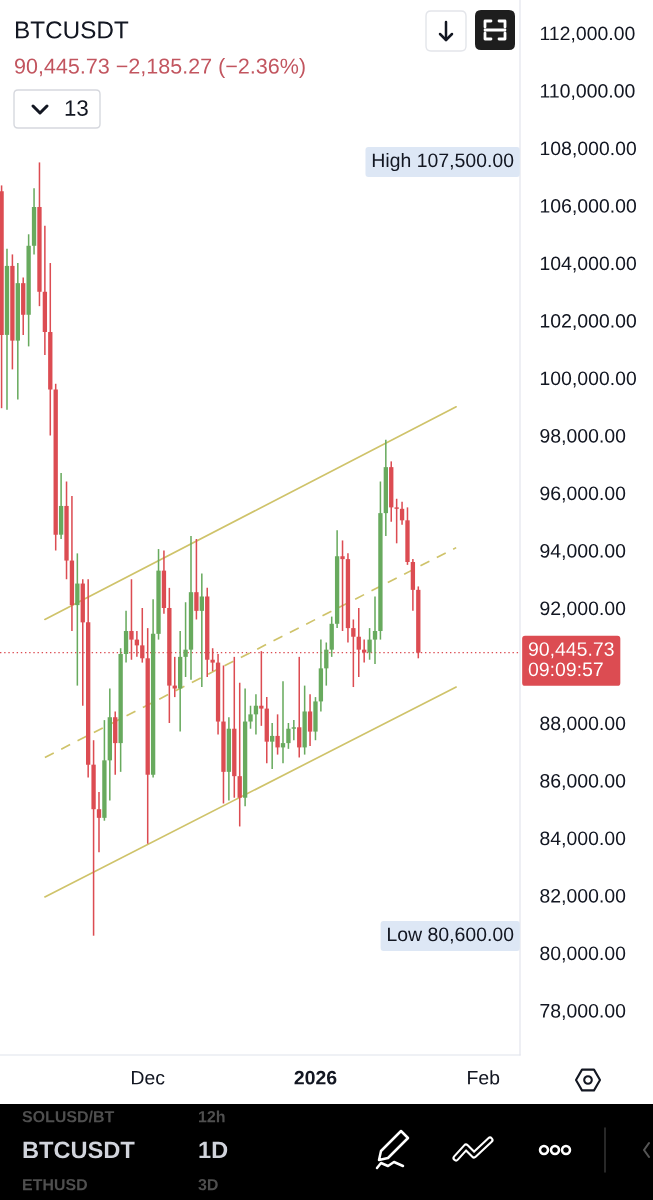  Describe the element at coordinates (583, 1011) in the screenshot. I see `y-tick-label: 78,000.00` at that location.